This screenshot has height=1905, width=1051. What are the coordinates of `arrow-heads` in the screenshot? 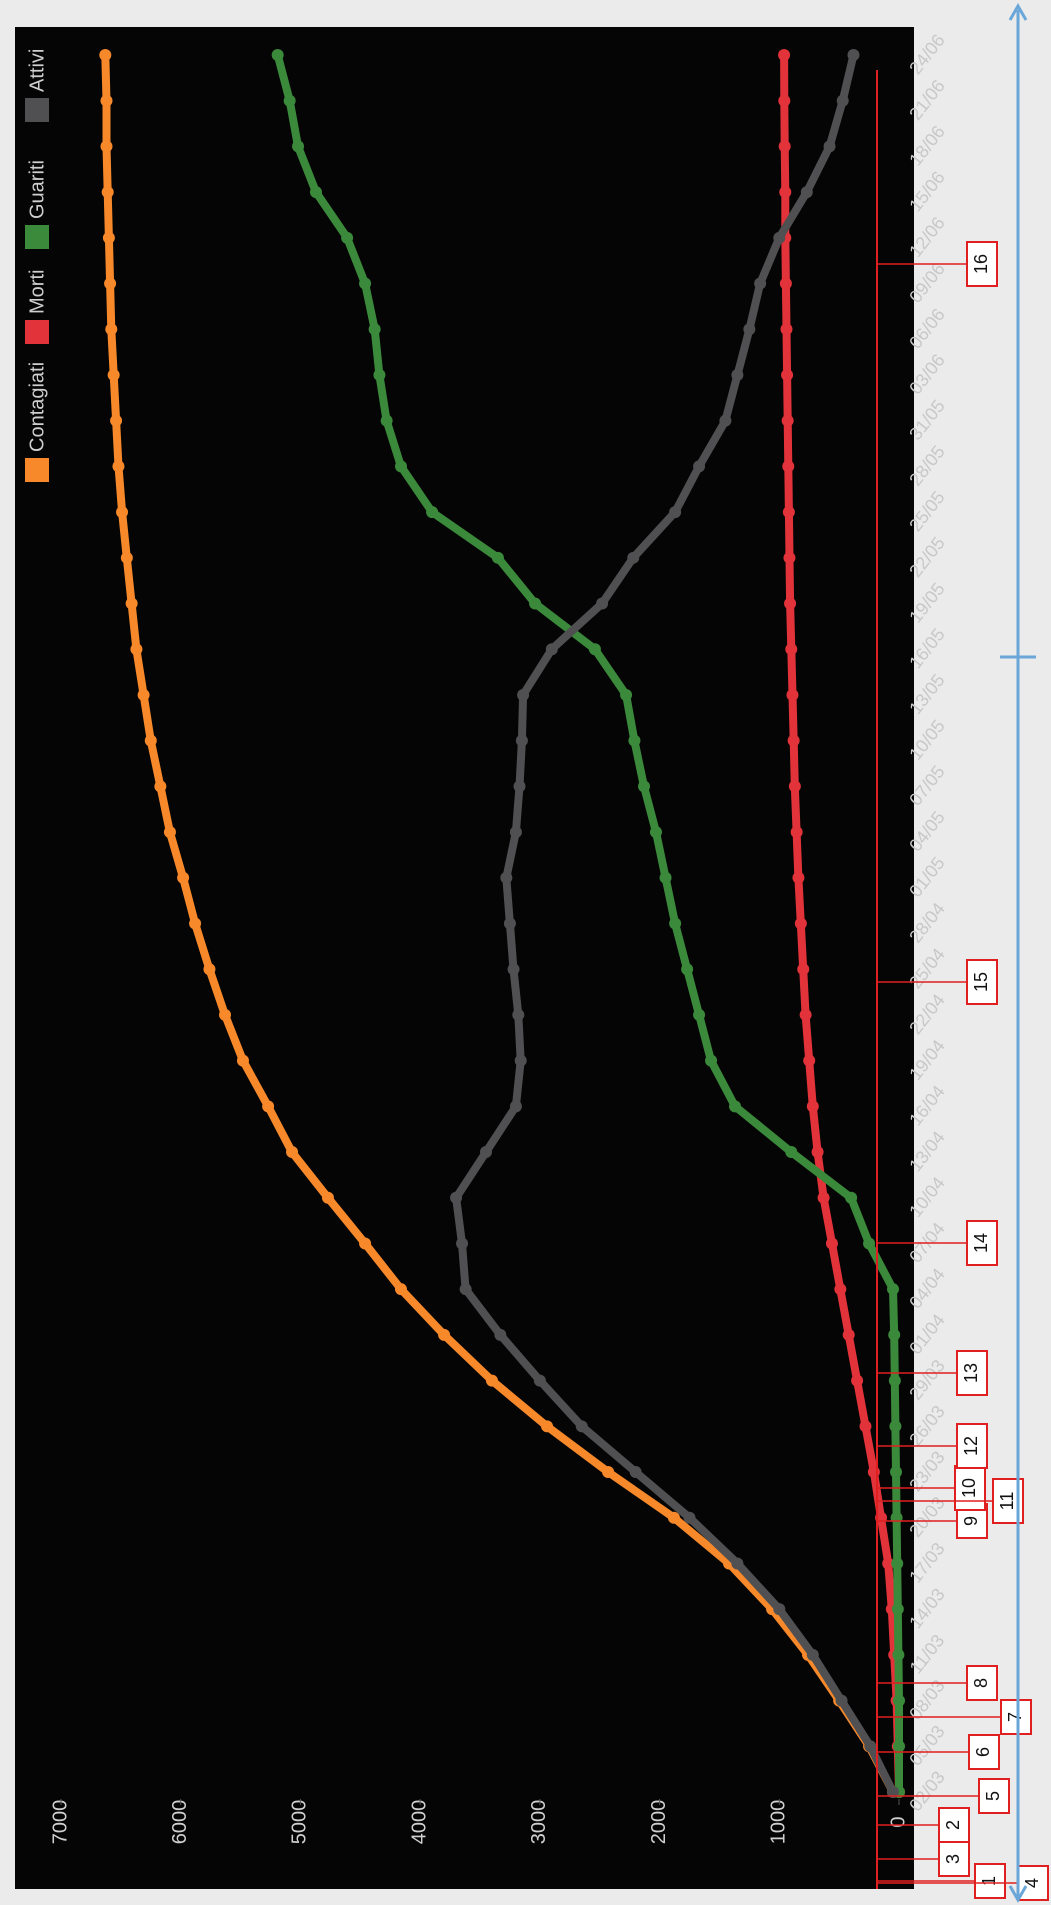 It's located at (1018, 953).